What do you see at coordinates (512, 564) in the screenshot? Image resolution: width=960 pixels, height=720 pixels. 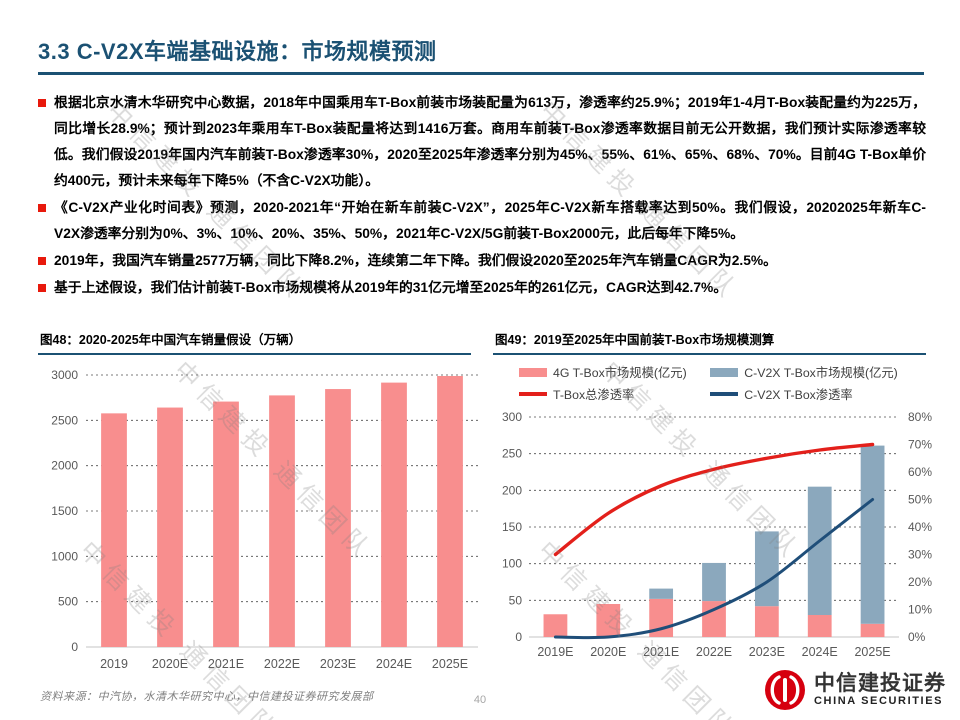 I see `svg-text: 100` at bounding box center [512, 564].